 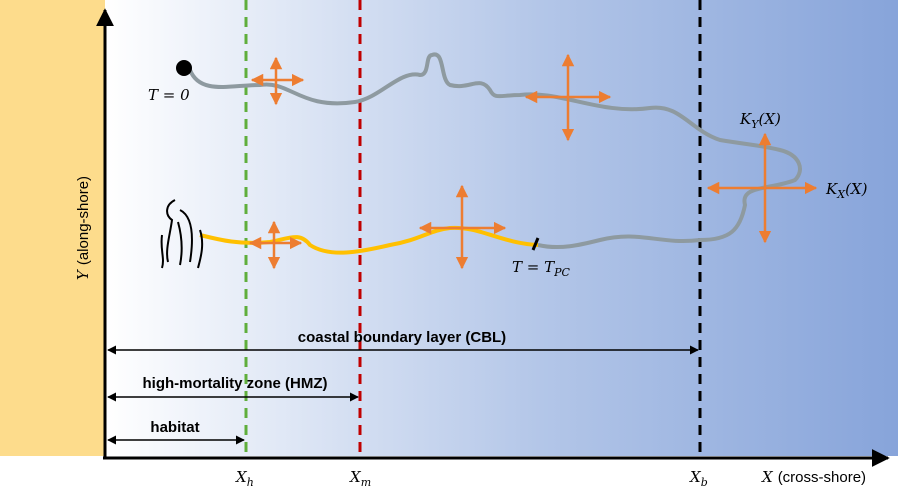 What do you see at coordinates (769, 119) in the screenshot?
I see `ky-text: (X)` at bounding box center [769, 119].